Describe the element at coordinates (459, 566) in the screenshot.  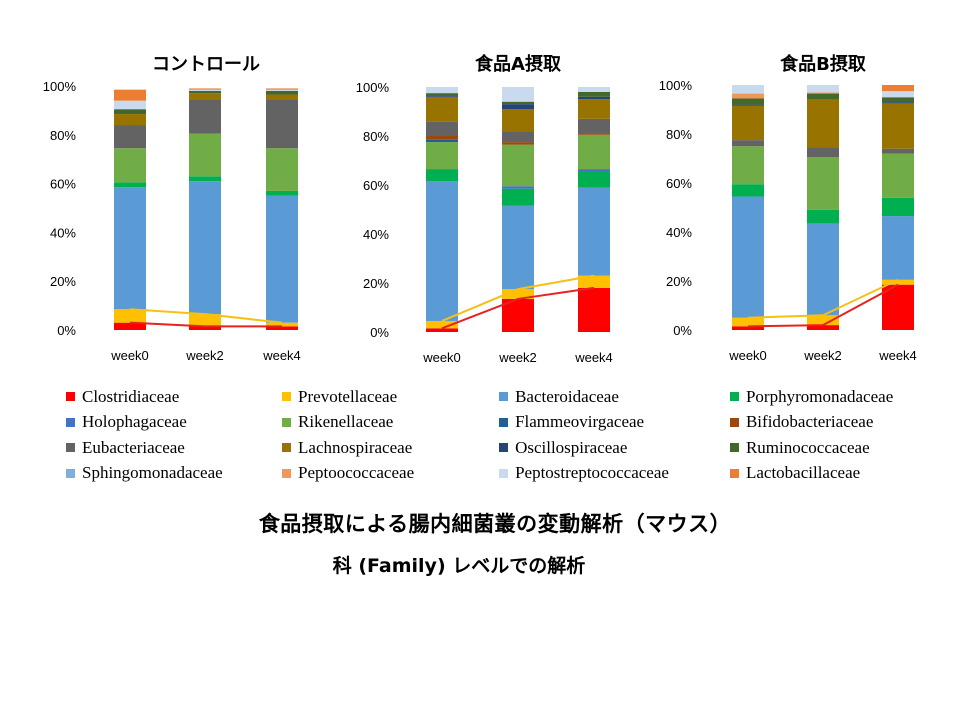
I see `sub-caption: 科 (Family) レベルでの解析` at that location.